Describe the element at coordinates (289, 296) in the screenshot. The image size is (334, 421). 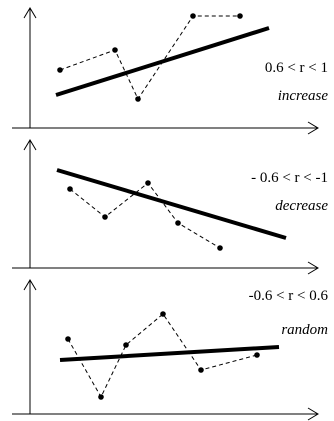
I see `range-label: -0.6 < r < 0.6` at that location.